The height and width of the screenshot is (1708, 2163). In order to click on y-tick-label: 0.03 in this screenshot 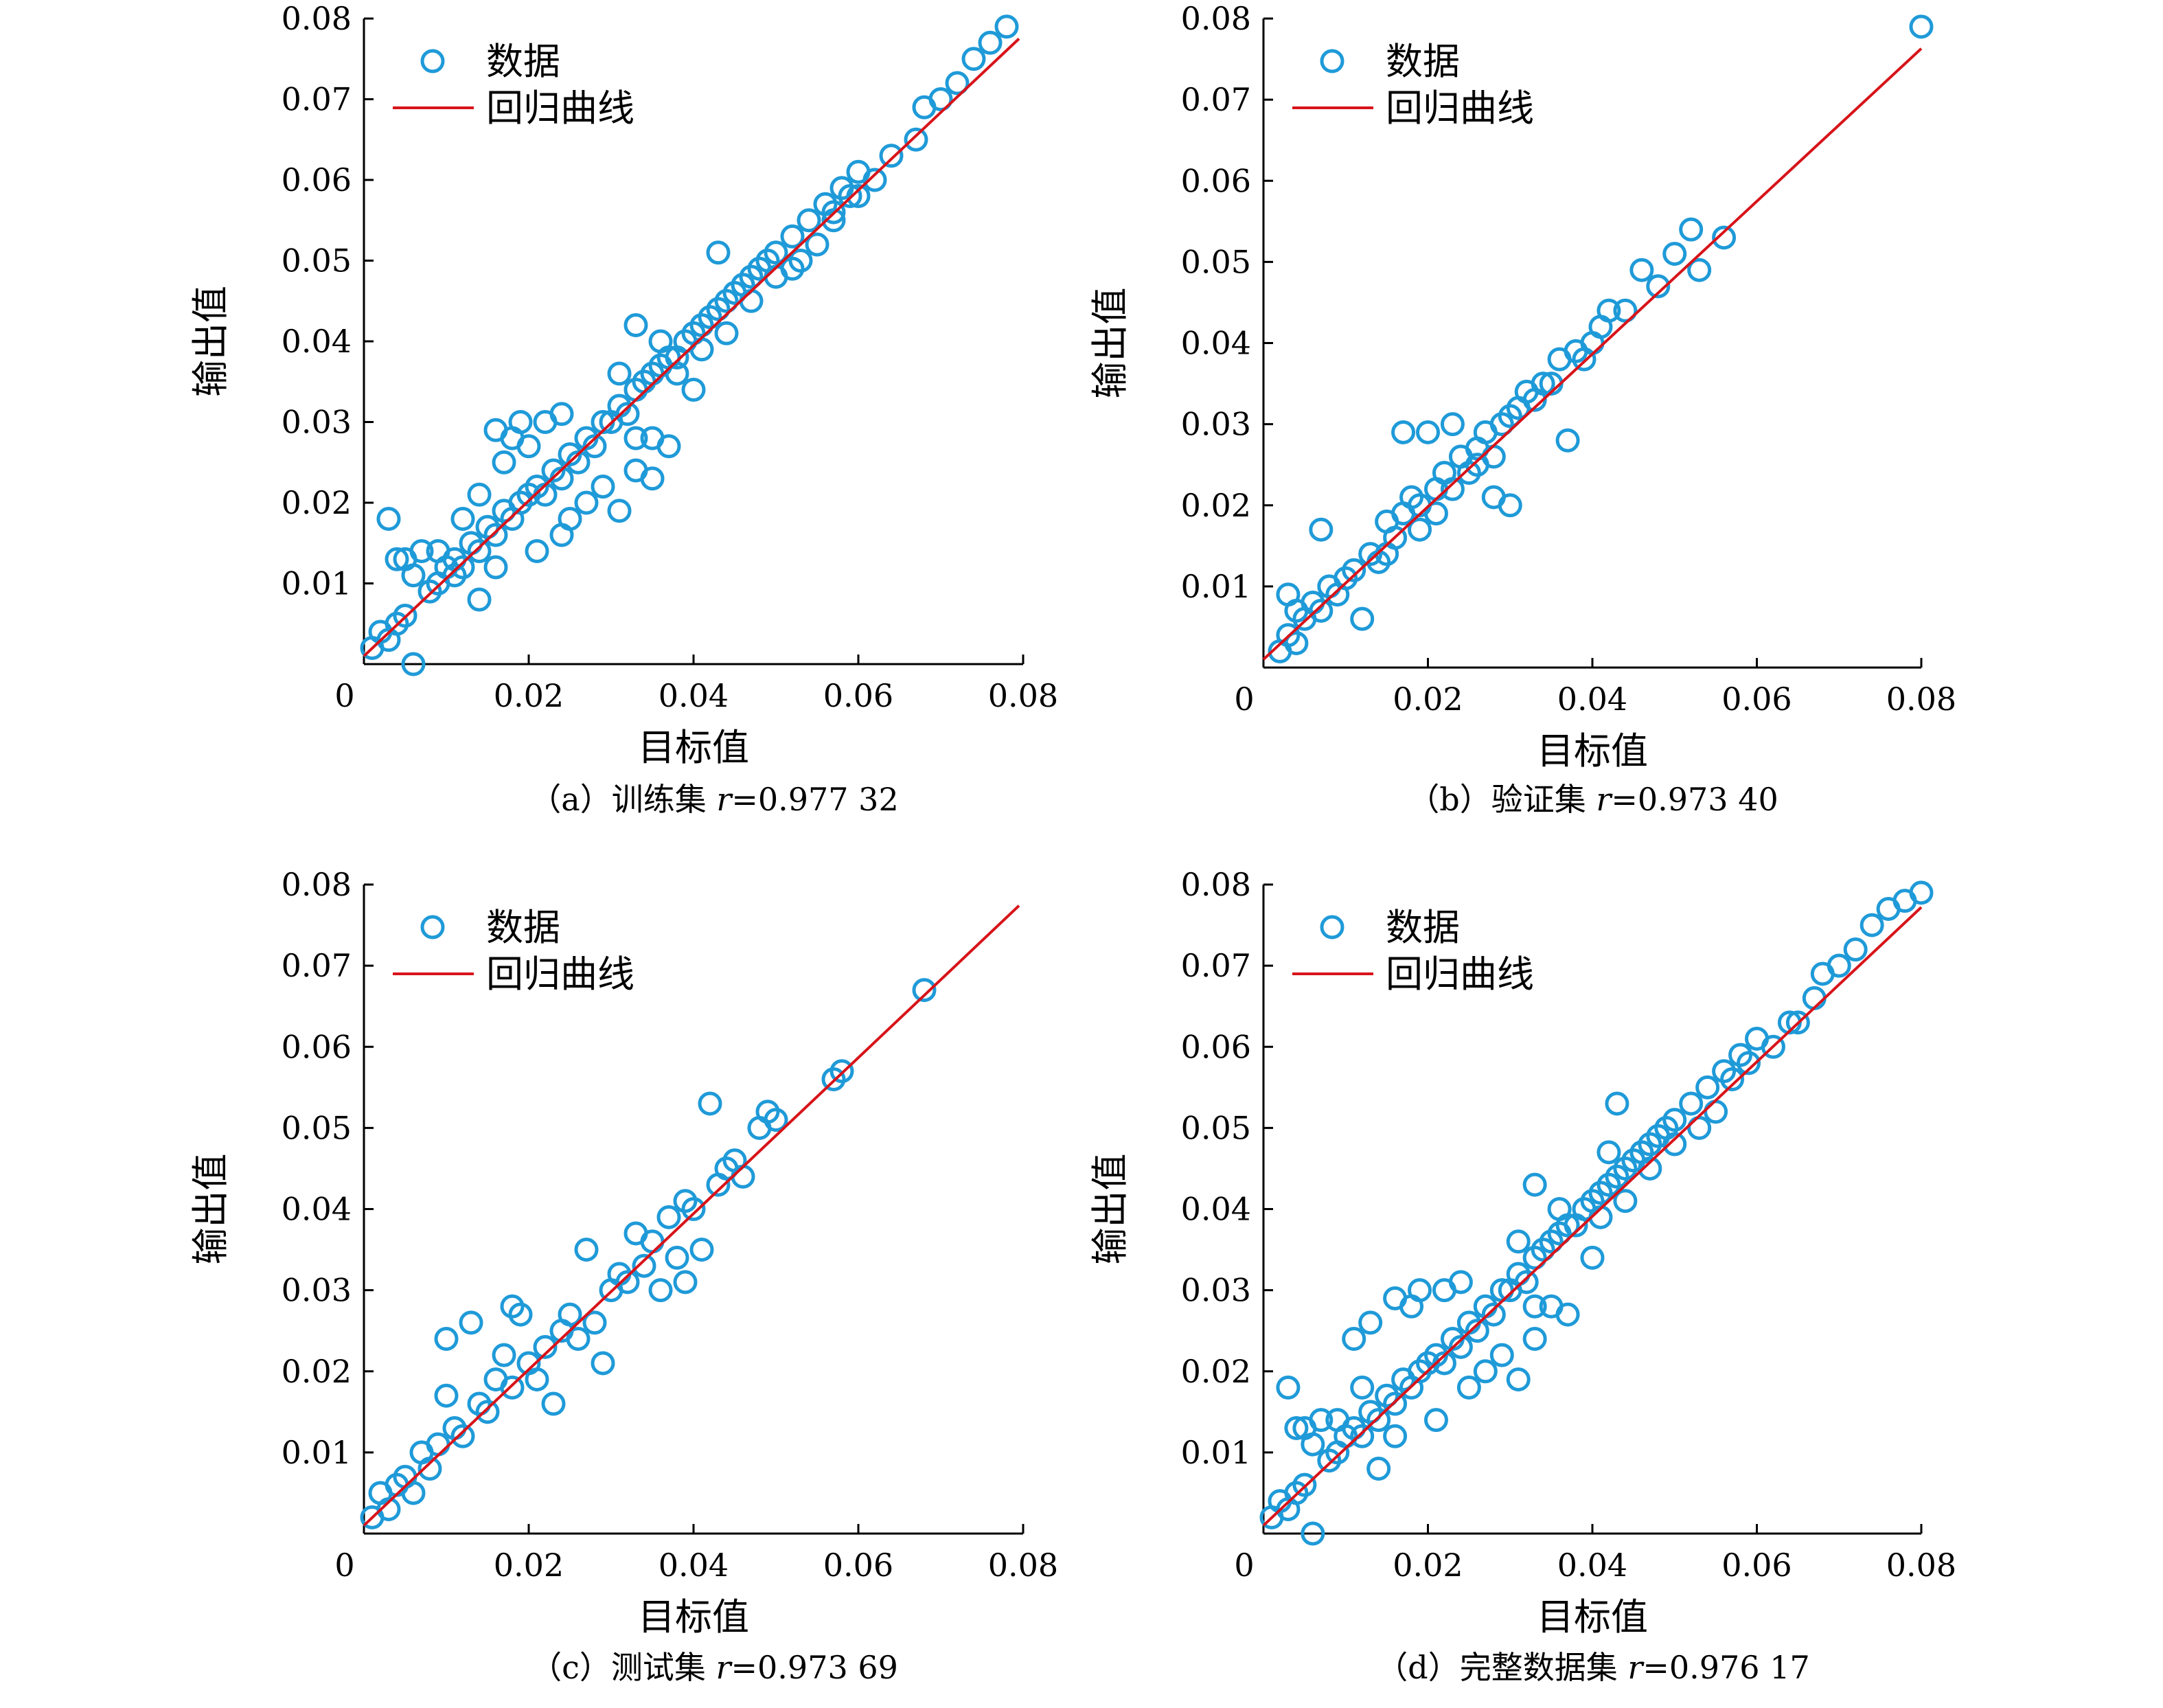, I will do `click(1216, 1290)`.